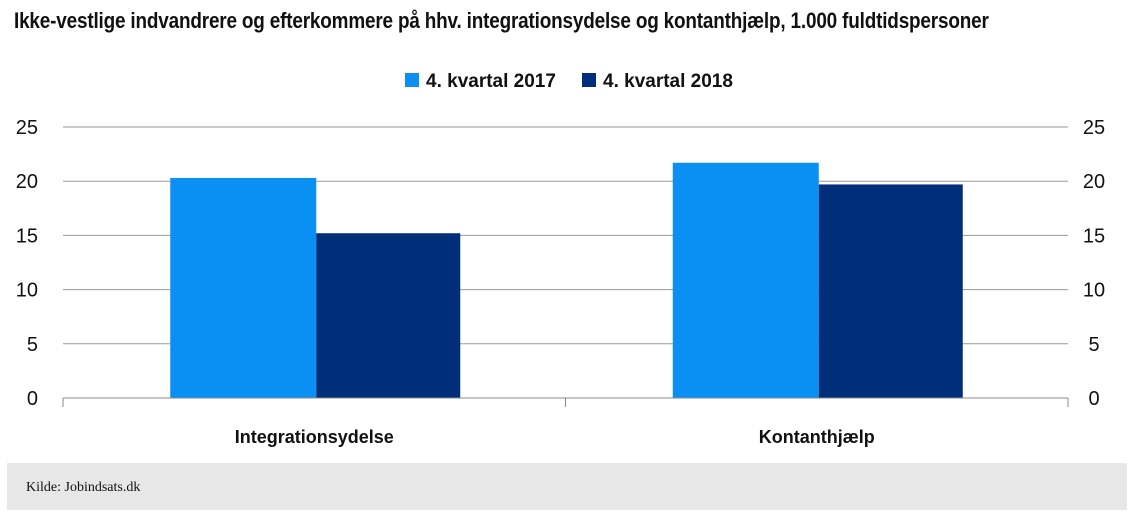 This screenshot has height=517, width=1137. I want to click on y-tick-label-right: 10, so click(1094, 291).